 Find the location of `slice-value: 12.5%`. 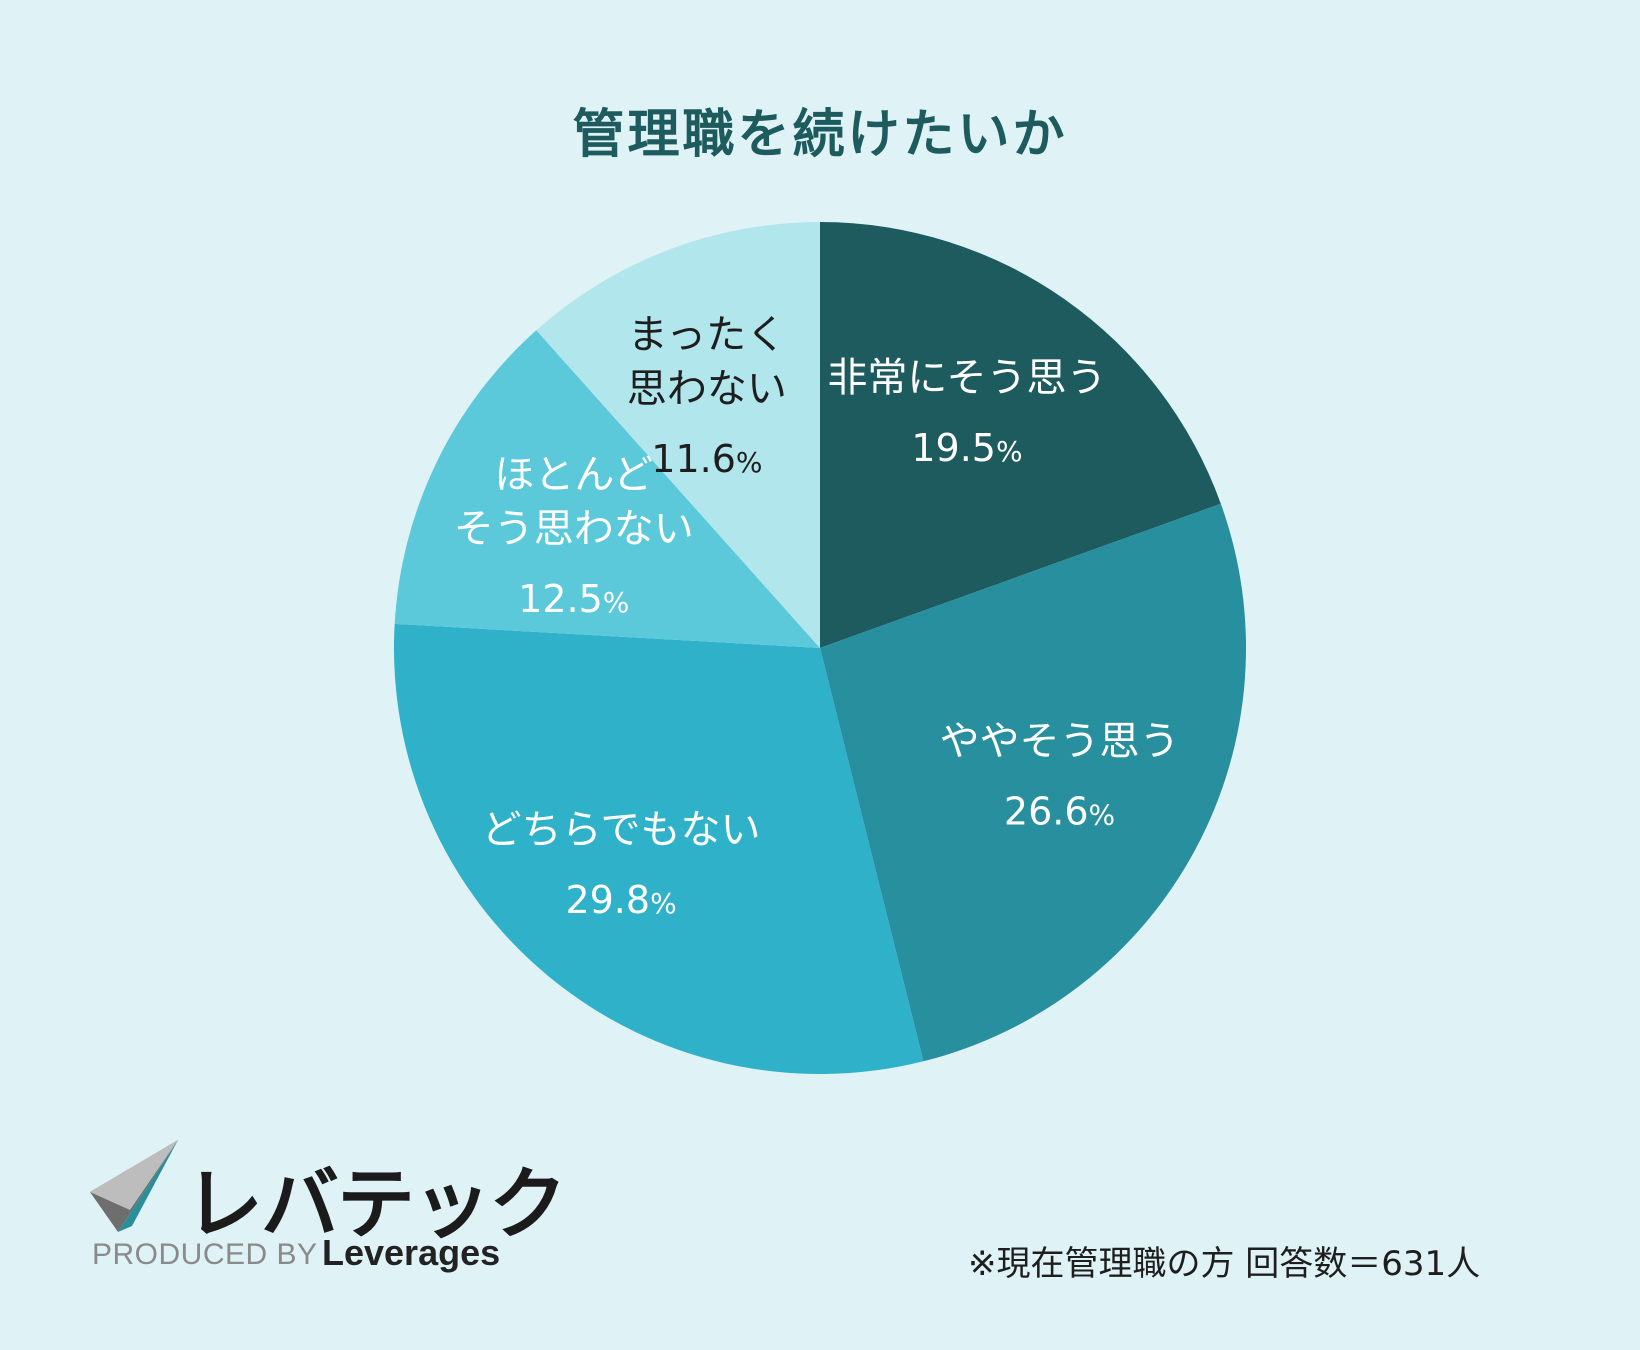

slice-value: 12.5% is located at coordinates (573, 599).